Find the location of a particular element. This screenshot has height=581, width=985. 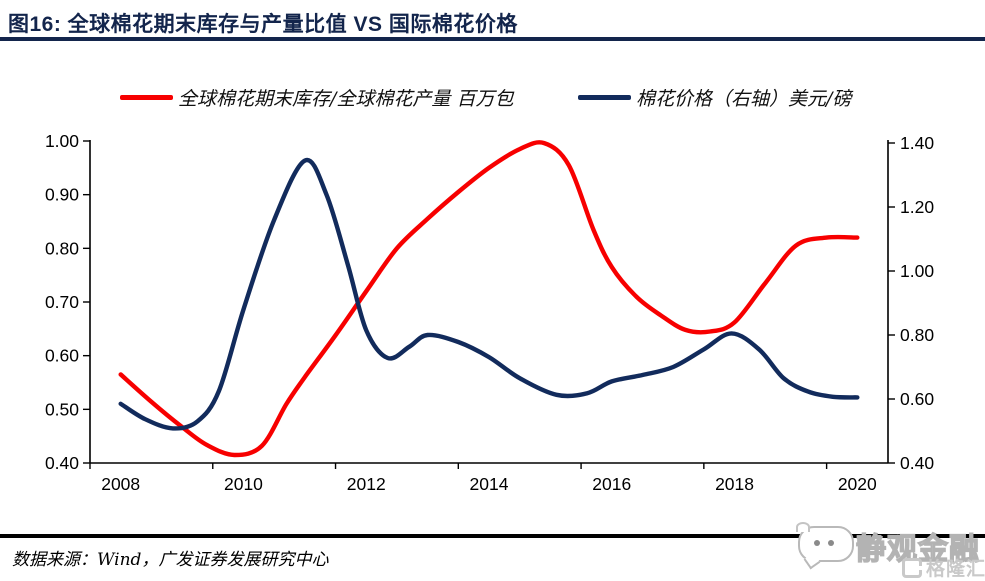

legend: 全球棉花期末库存/全球棉花产量 百万包 棉花价格（右轴）美元/磅 is located at coordinates (492, 97).